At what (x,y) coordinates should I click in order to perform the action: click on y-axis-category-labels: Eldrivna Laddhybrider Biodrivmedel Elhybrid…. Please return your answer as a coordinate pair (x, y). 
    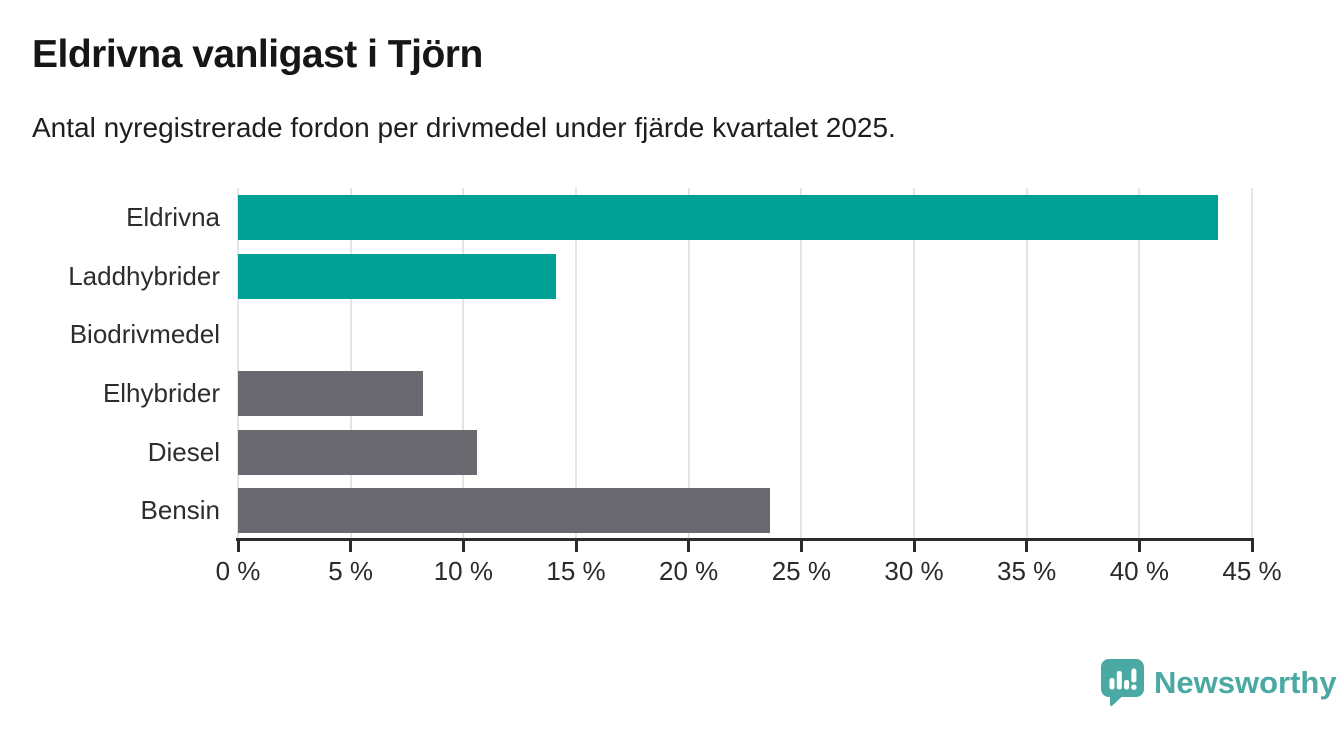
    Looking at the image, I should click on (110, 364).